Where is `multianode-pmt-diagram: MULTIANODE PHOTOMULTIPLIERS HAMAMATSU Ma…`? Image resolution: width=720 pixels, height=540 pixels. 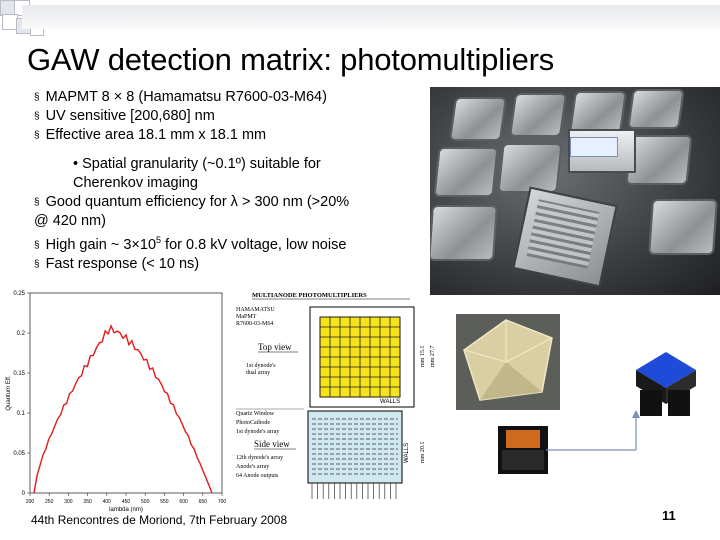 multianode-pmt-diagram: MULTIANODE PHOTOMULTIPLIERS HAMAMATSU Ma… is located at coordinates (336, 395).